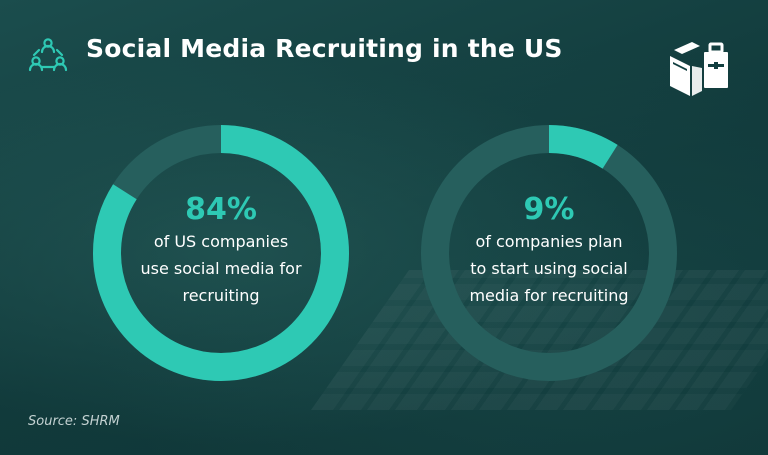 Image resolution: width=768 pixels, height=455 pixels. What do you see at coordinates (221, 295) in the screenshot?
I see `stat-84-line-3: recruiting` at bounding box center [221, 295].